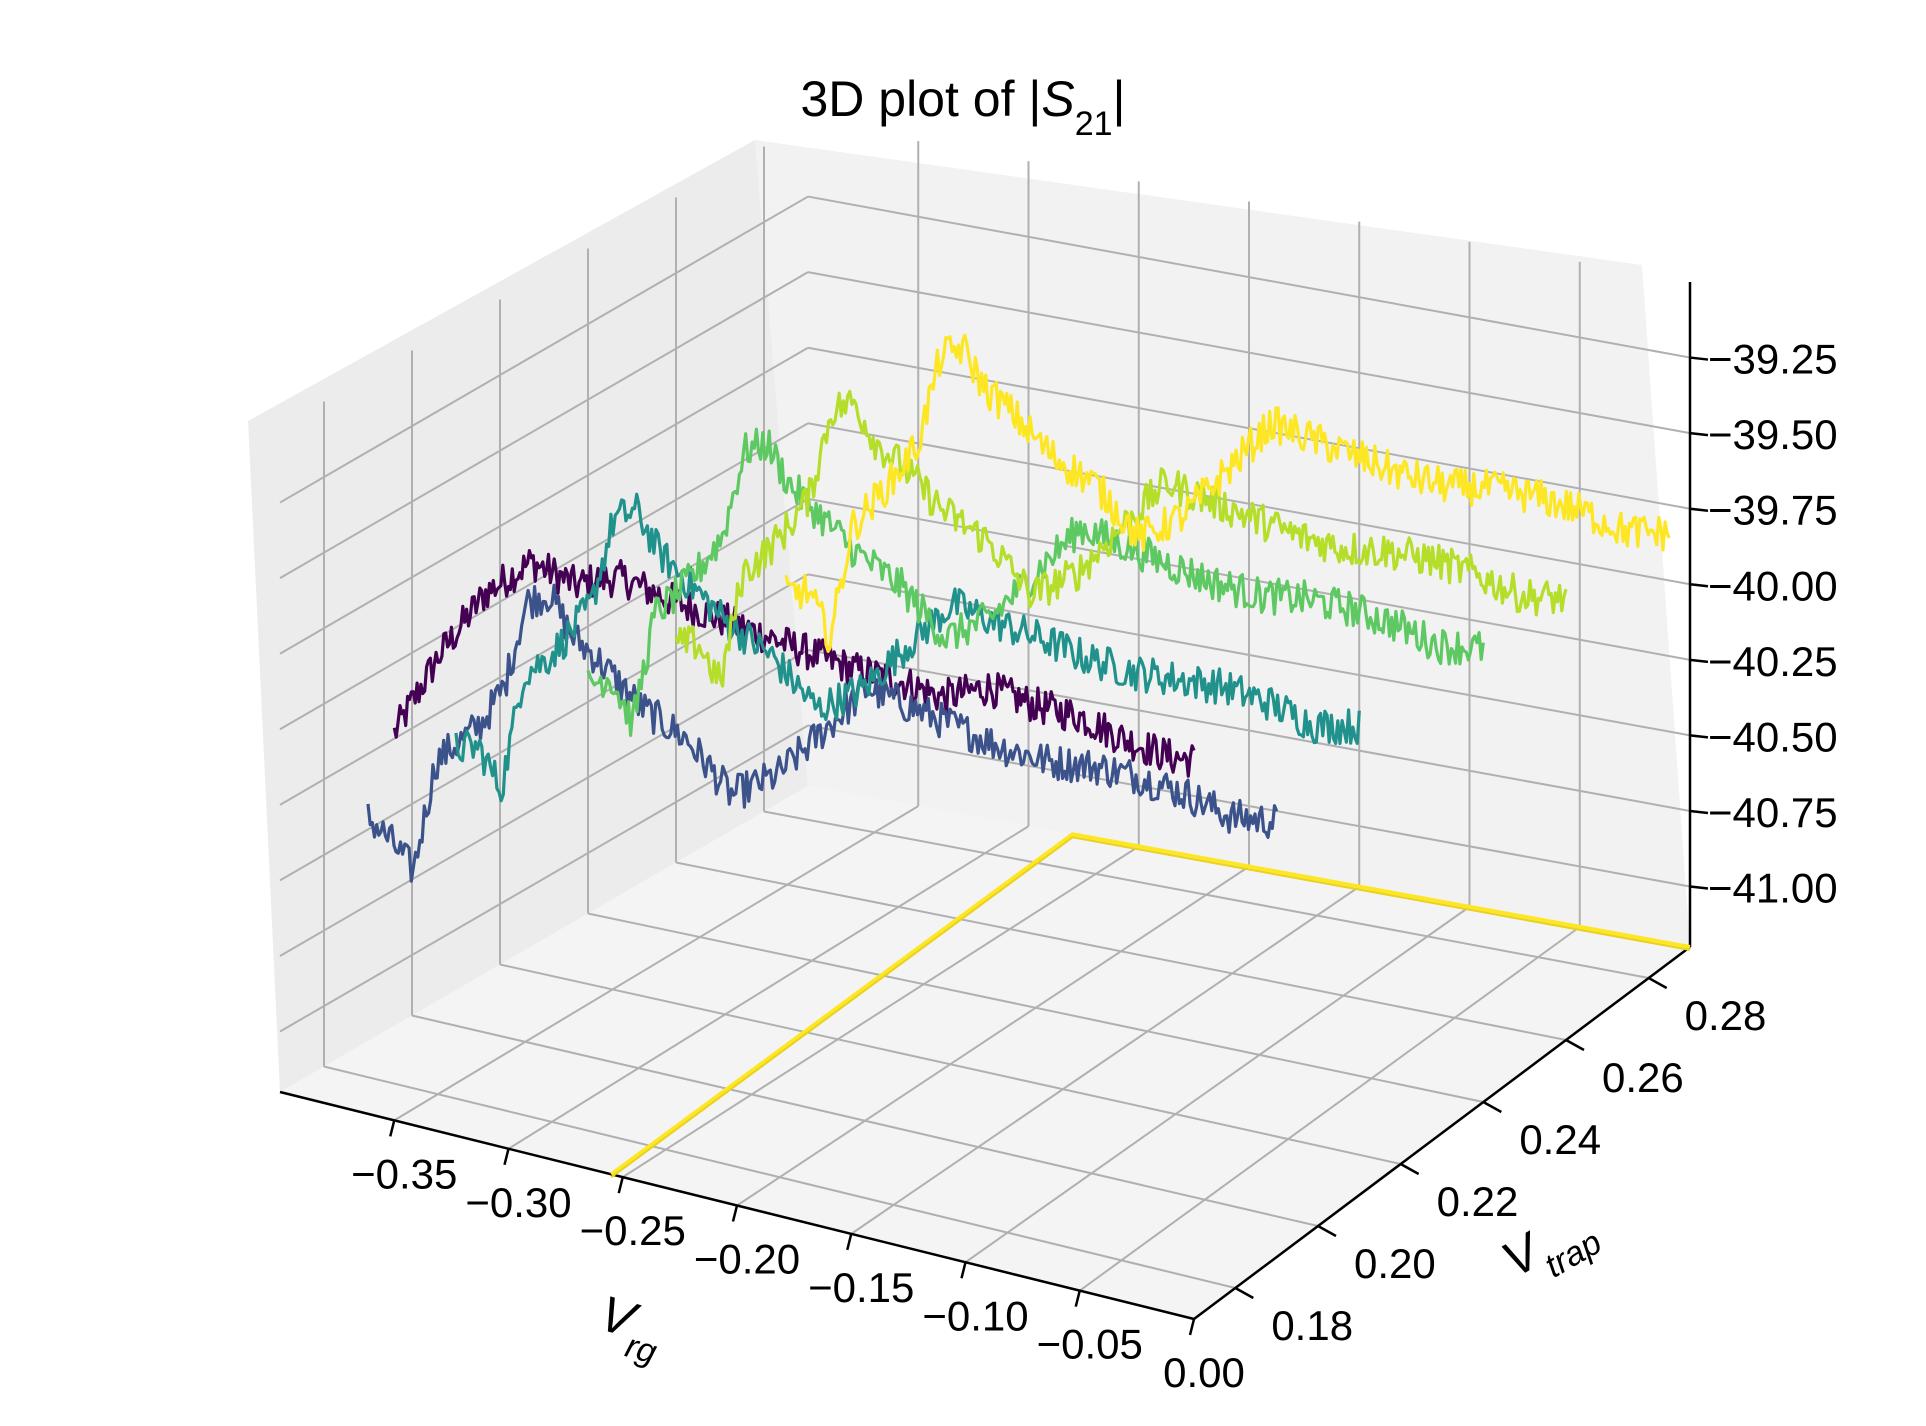 The width and height of the screenshot is (1926, 1426). I want to click on y-tick-label: 0.18, so click(1312, 1325).